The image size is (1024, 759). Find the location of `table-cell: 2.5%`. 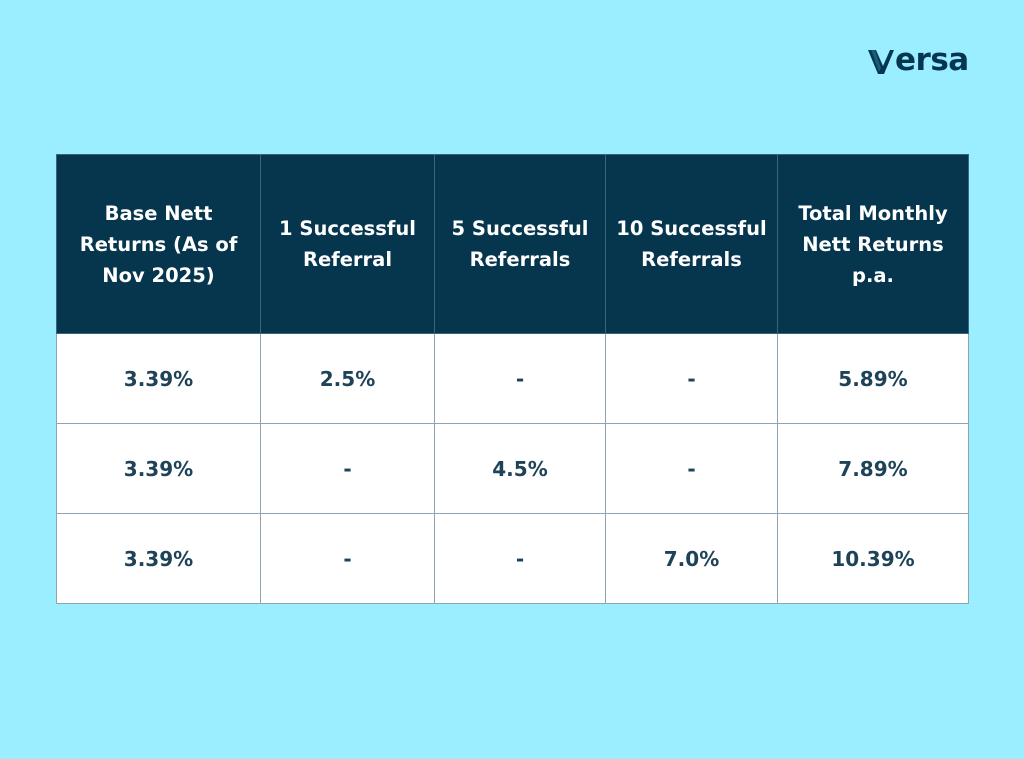

table-cell: 2.5% is located at coordinates (347, 378).